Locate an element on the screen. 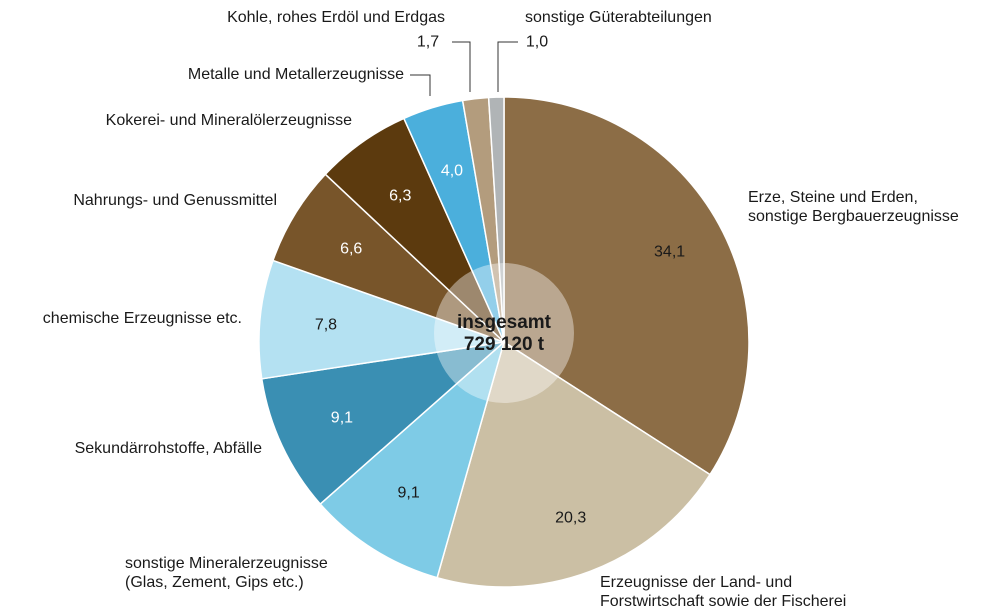  center-label: insgesamt is located at coordinates (504, 322).